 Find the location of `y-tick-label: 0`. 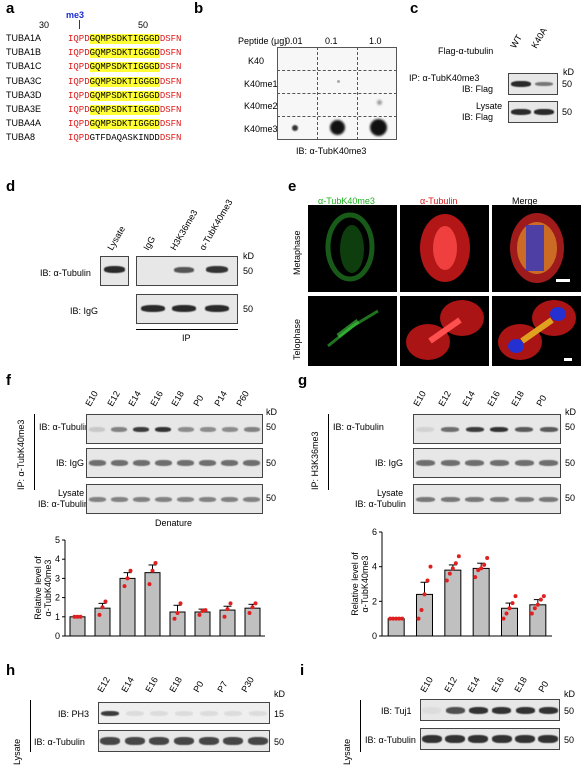

y-tick-label: 0 is located at coordinates (374, 635).